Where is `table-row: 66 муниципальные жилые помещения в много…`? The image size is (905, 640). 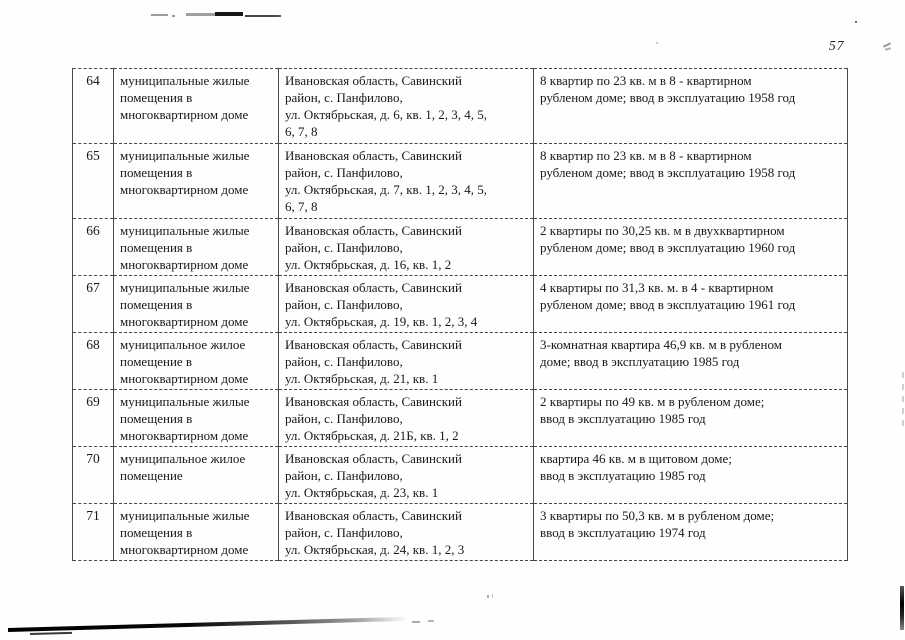 table-row: 66 муниципальные жилые помещения в много… is located at coordinates (460, 247).